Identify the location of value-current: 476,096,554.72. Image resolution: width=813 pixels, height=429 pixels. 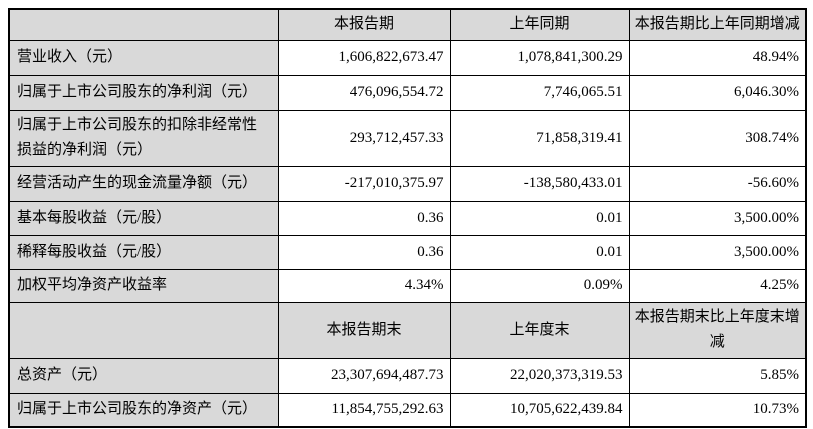
(364, 92).